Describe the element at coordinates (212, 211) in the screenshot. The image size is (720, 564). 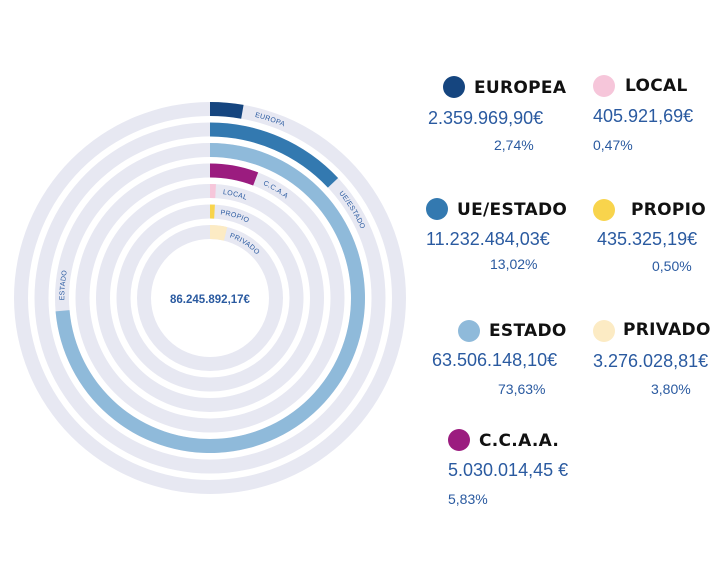
I see `bar-propio` at that location.